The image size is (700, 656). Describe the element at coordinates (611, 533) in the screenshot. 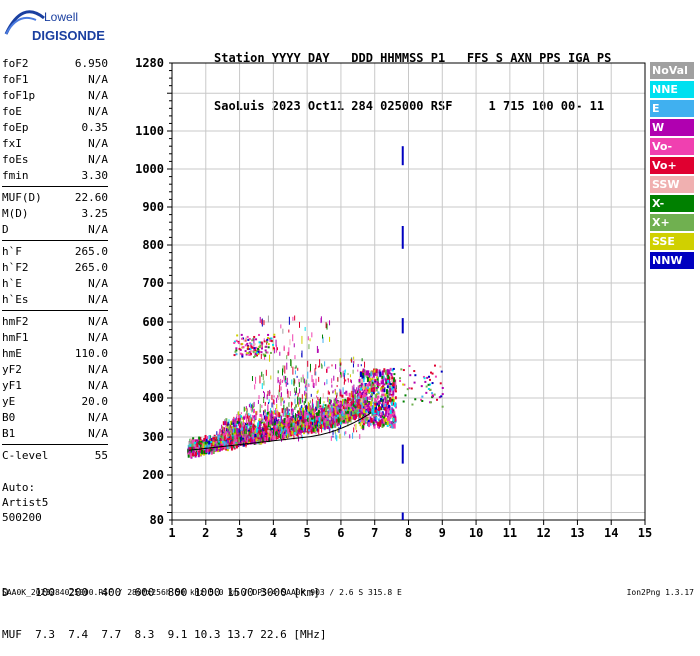

I see `x-tick-label: 14` at that location.